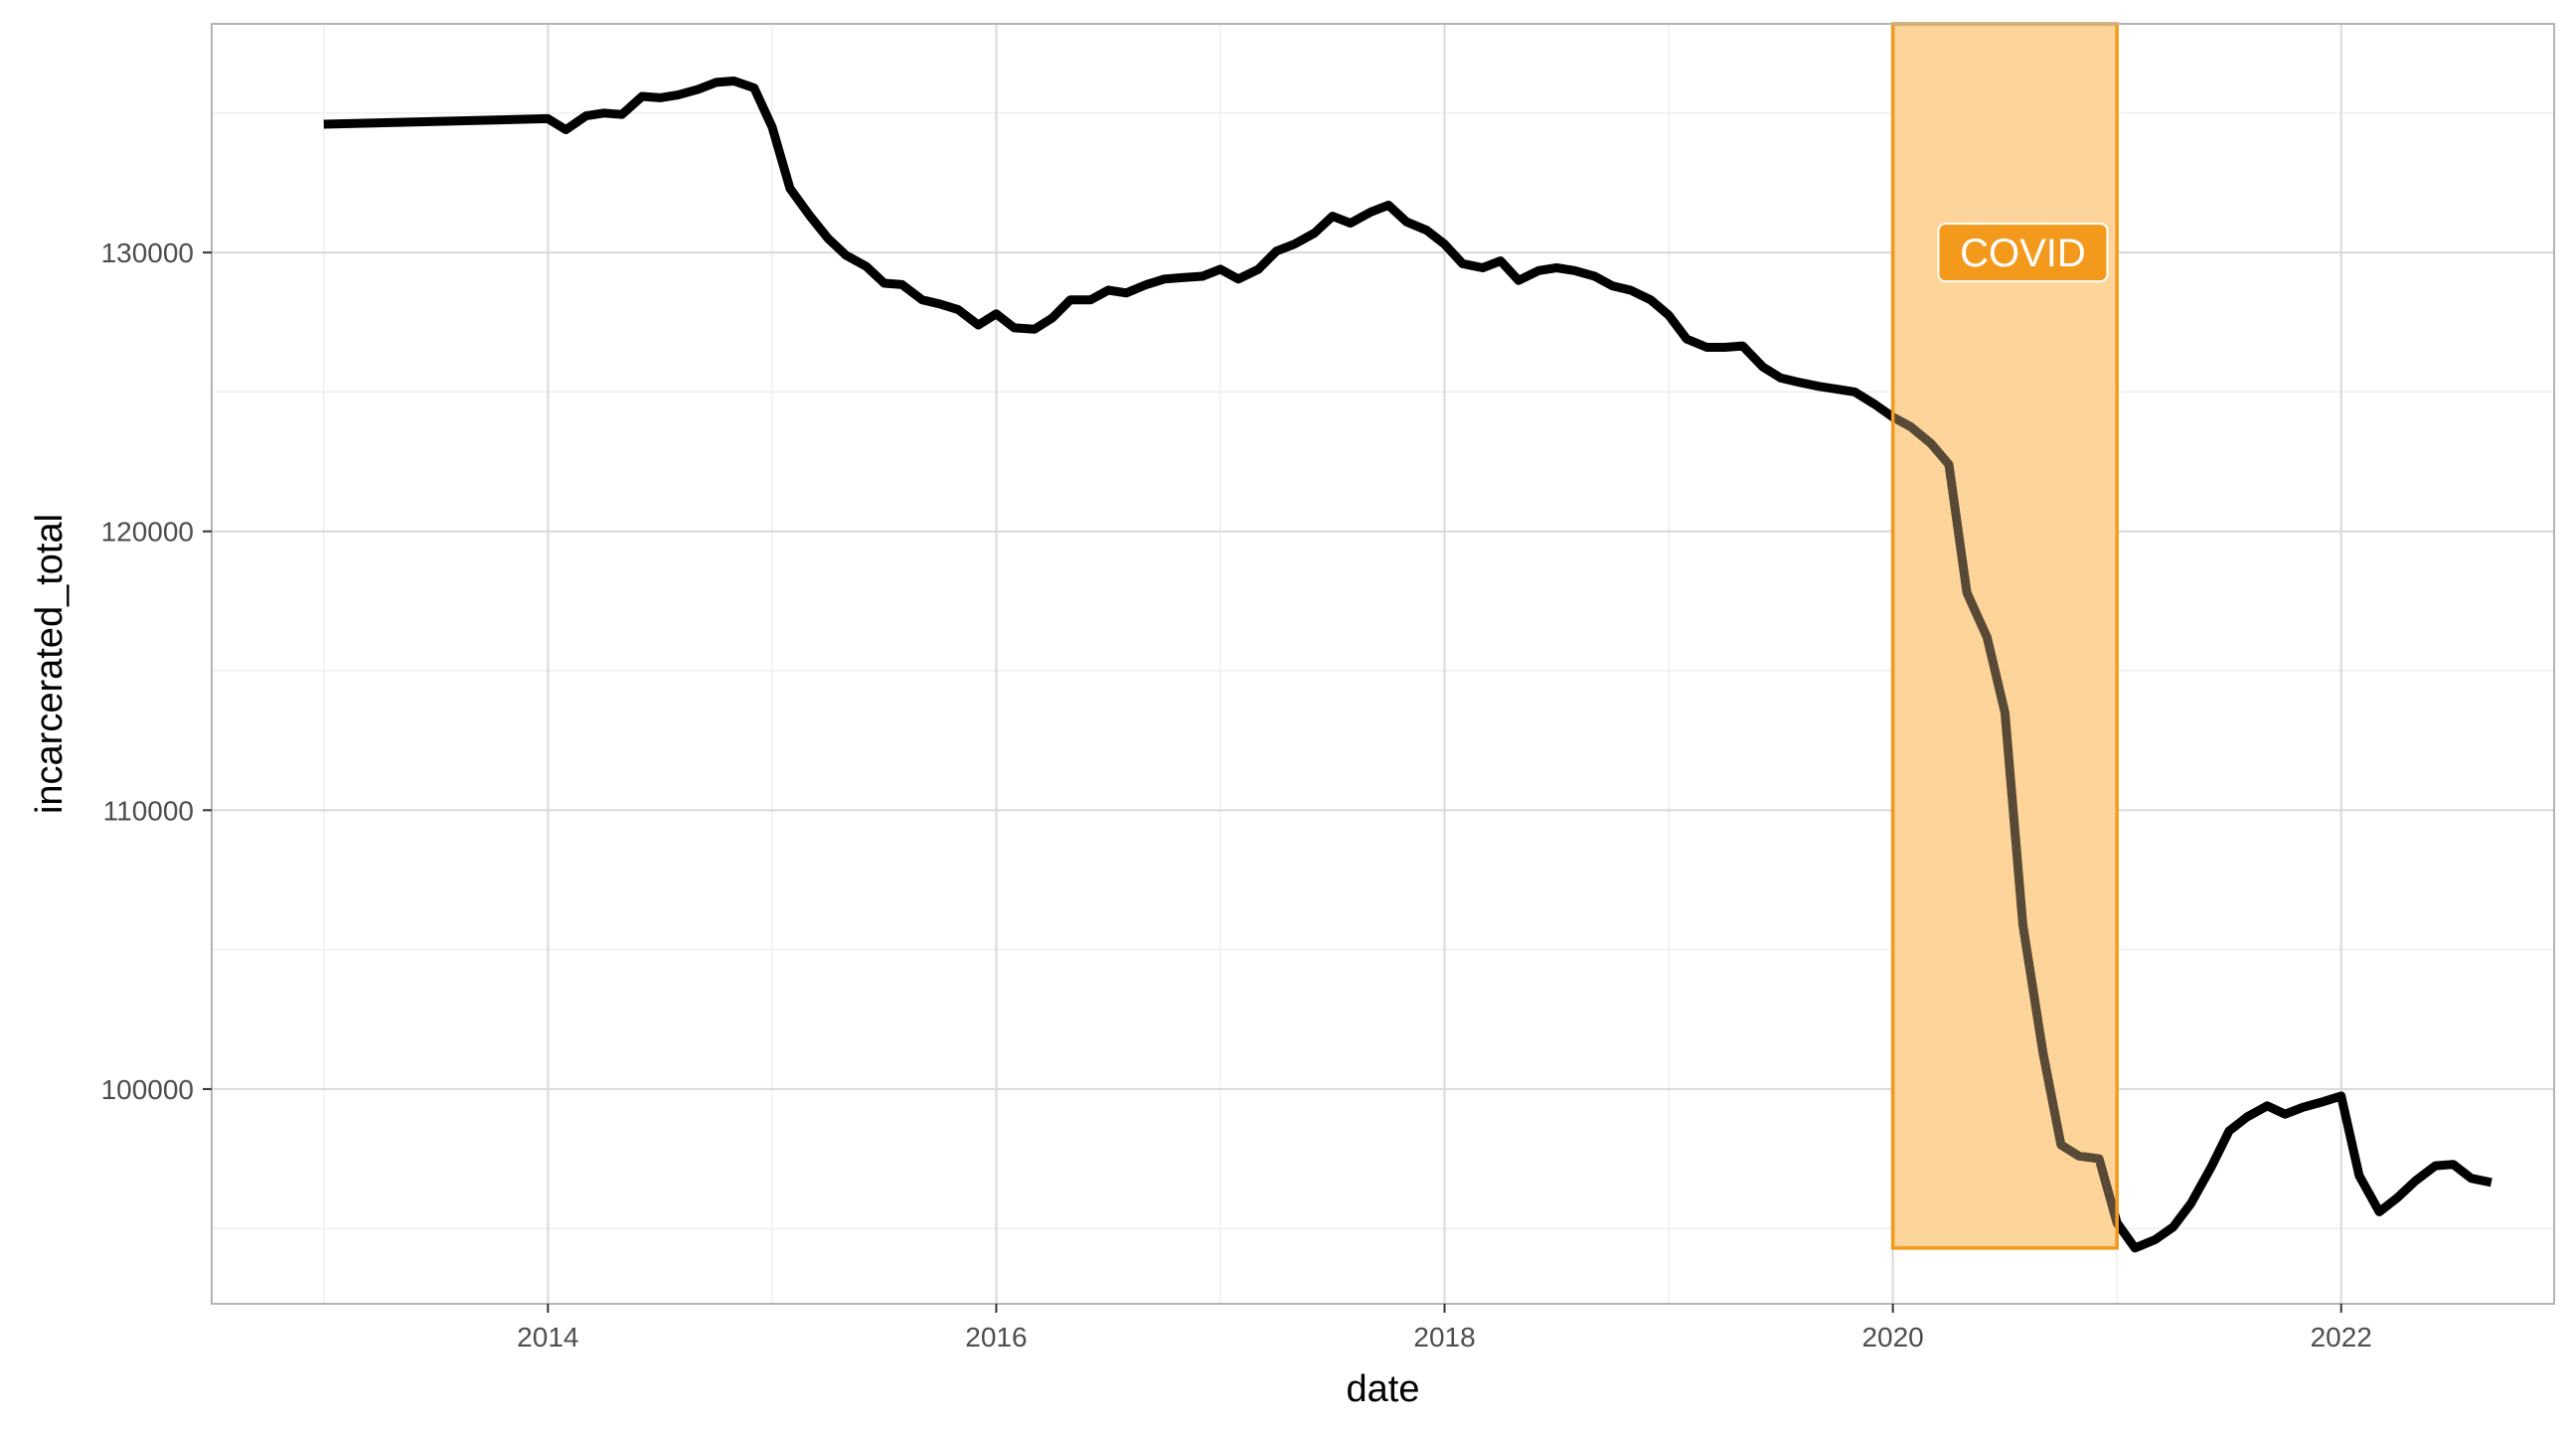 This screenshot has height=1431, width=2576. I want to click on x-tick-label: 2016, so click(996, 1337).